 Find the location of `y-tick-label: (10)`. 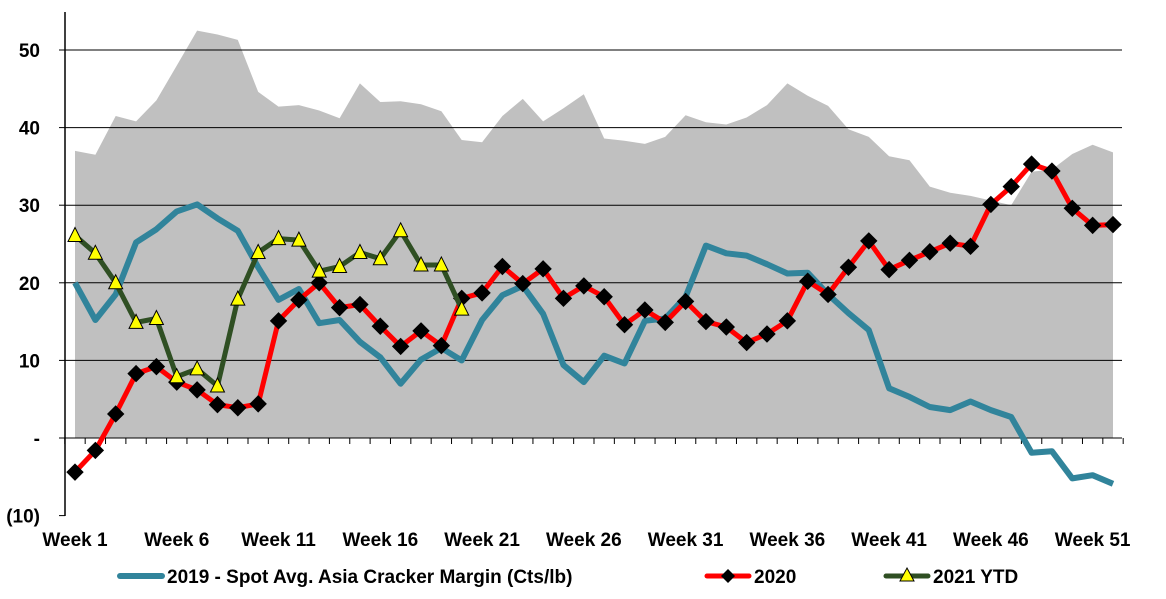

y-tick-label: (10) is located at coordinates (23, 517).